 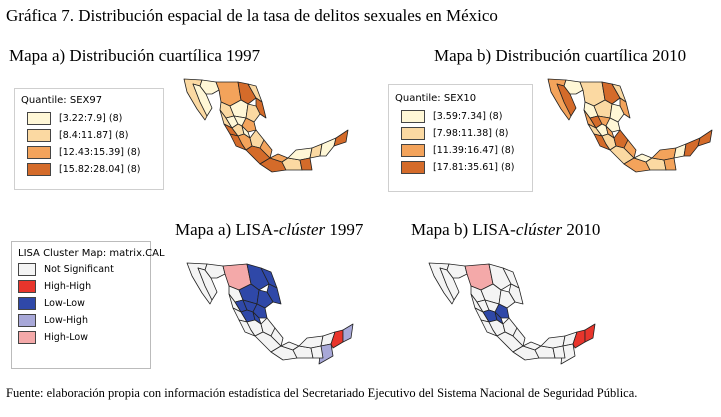 What do you see at coordinates (266, 125) in the screenshot?
I see `map-quantile-1997` at bounding box center [266, 125].